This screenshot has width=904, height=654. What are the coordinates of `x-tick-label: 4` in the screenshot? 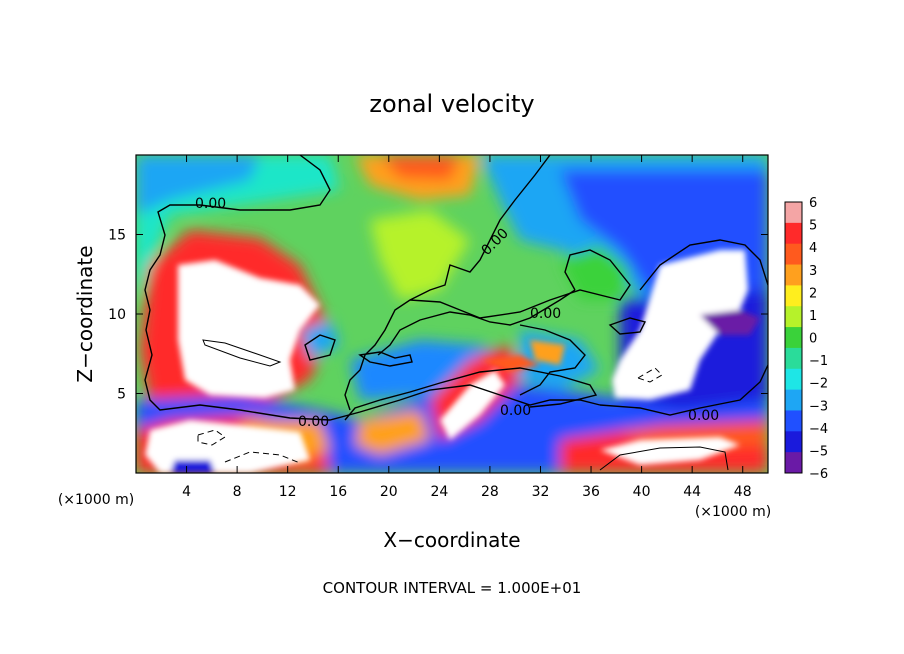 It's located at (186, 492).